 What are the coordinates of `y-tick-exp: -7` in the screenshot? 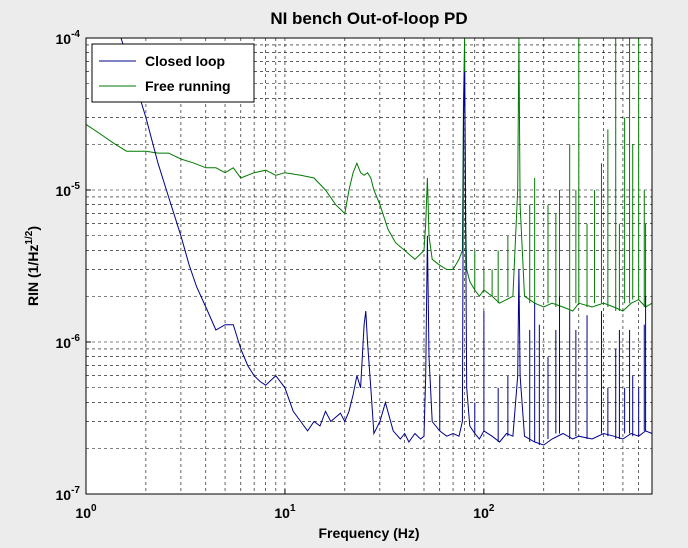 It's located at (75, 490).